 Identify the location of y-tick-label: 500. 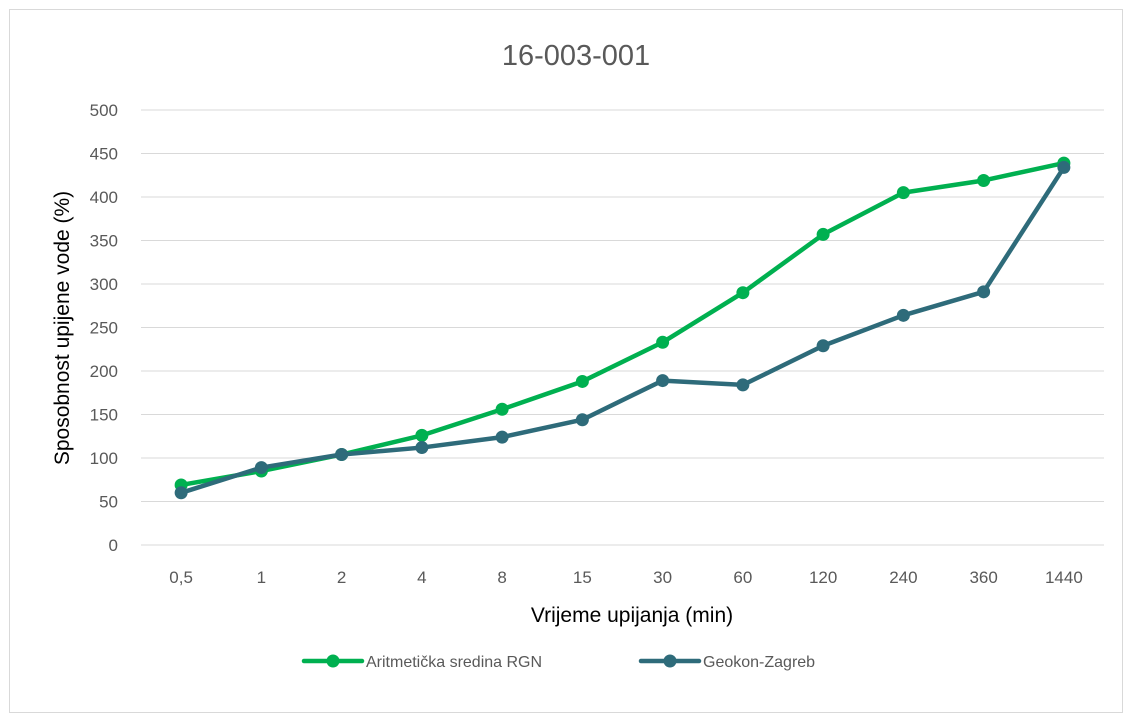
(104, 110).